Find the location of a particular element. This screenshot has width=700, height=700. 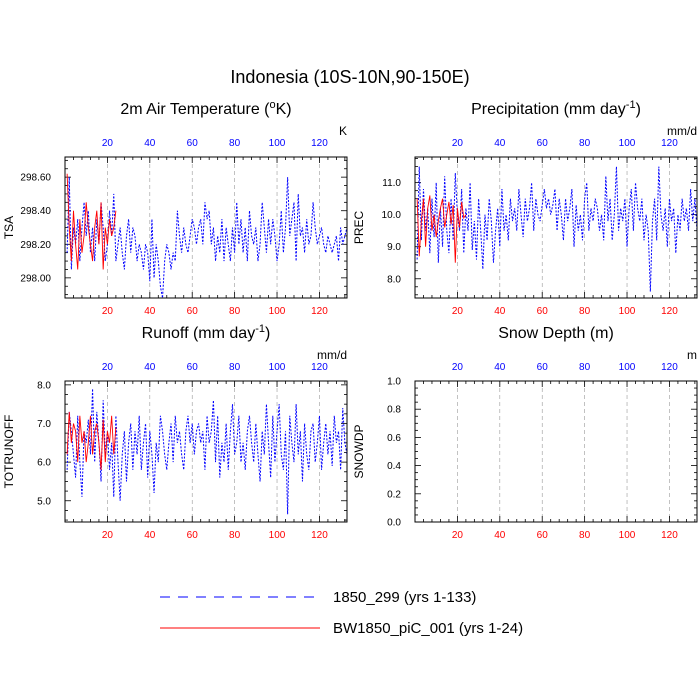

y-tick-label: 0.0 is located at coordinates (394, 523).